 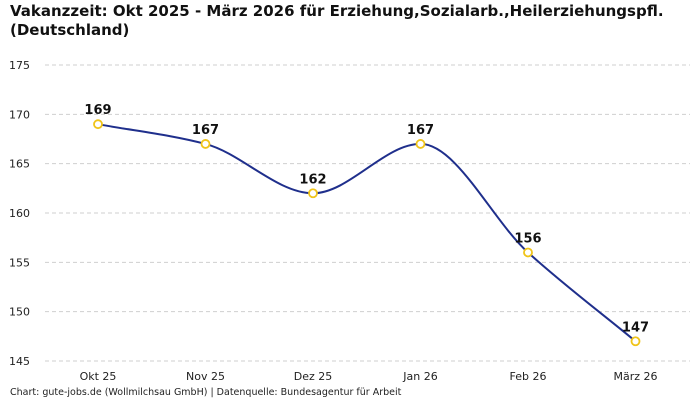 What do you see at coordinates (313, 376) in the screenshot?
I see `x-tick-label: Dez 25` at bounding box center [313, 376].